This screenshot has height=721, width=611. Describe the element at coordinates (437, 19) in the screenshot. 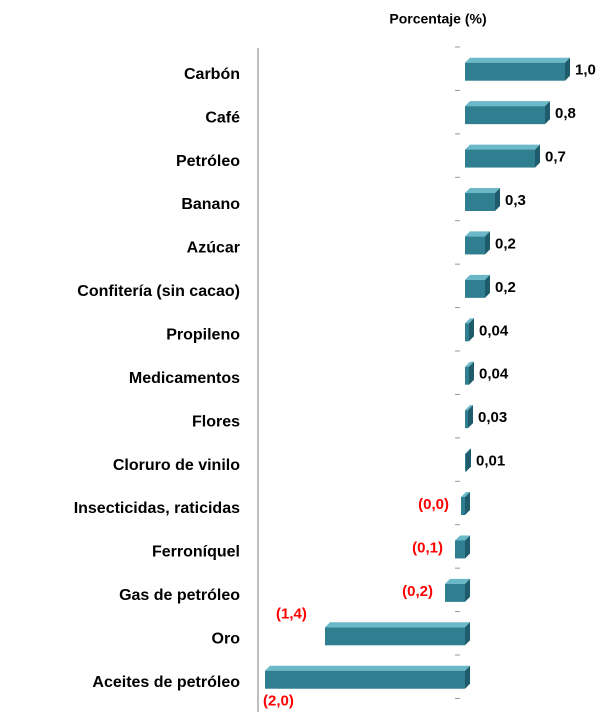

I see `chart-title: Porcentaje (%)` at that location.